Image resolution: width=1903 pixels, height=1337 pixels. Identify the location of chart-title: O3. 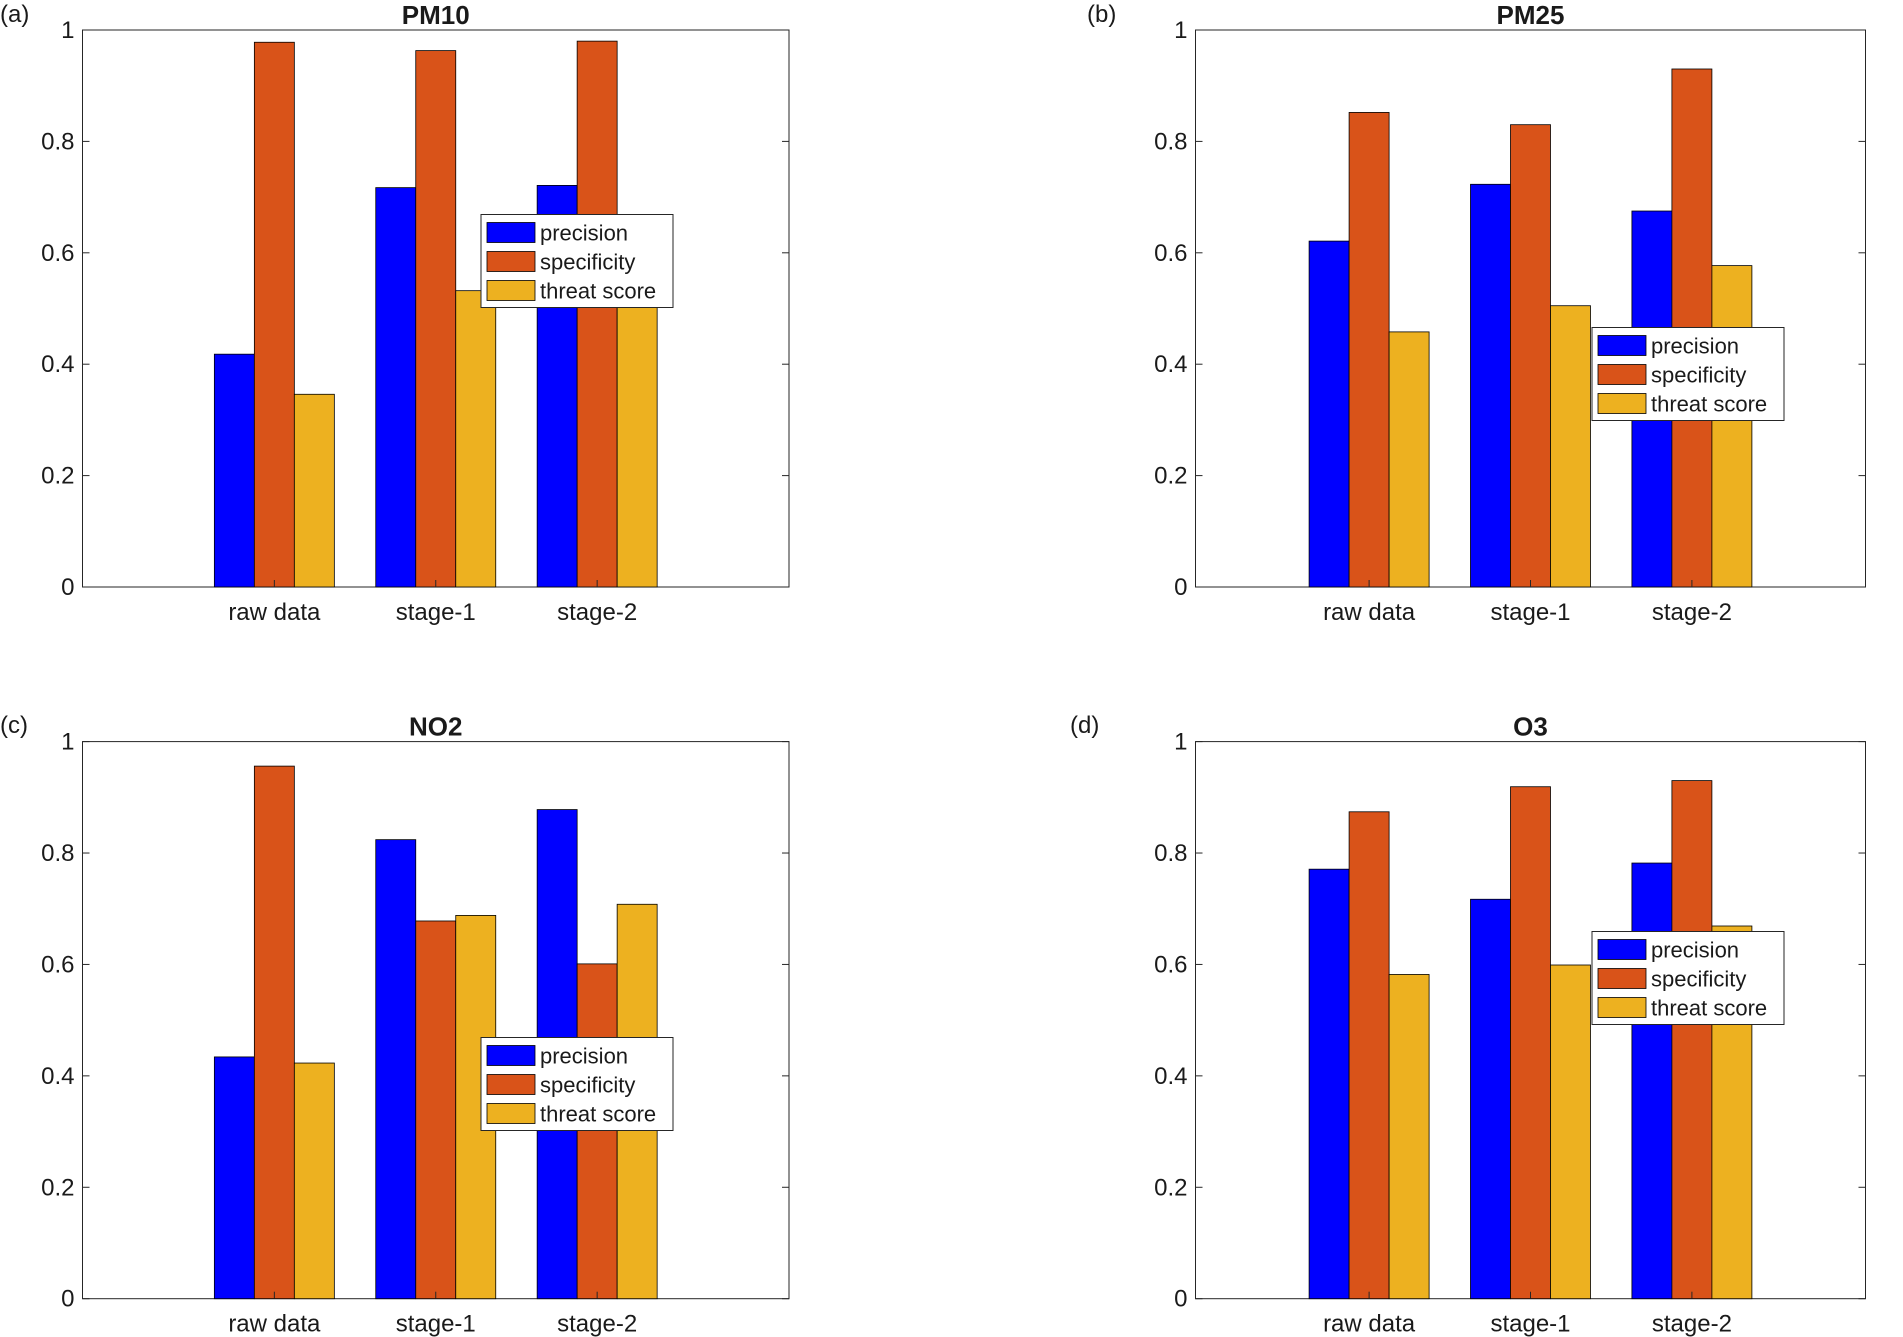
(1530, 727).